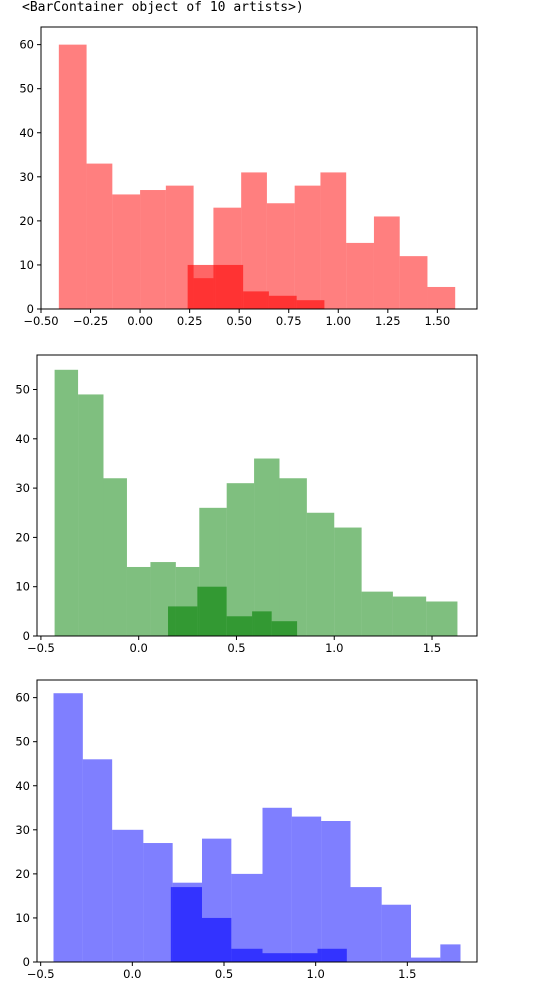  Describe the element at coordinates (163, 7) in the screenshot. I see `cell-output-text: <BarContainer object of 10 artists>)` at that location.